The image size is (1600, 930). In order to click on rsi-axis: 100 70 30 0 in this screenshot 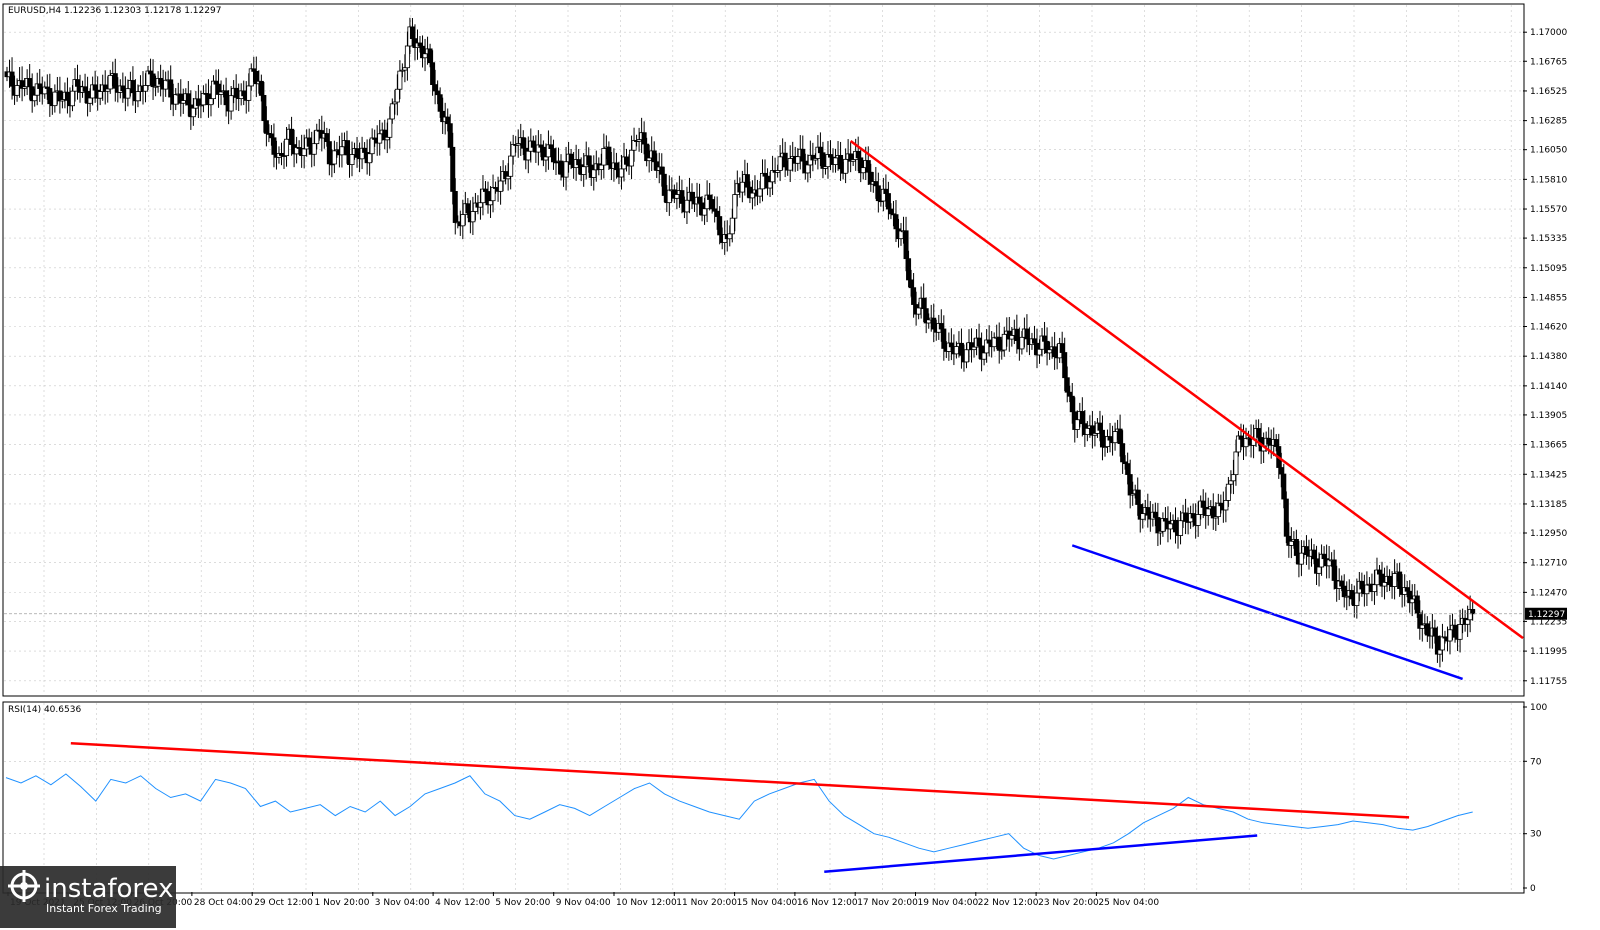, I will do `click(1535, 798)`.